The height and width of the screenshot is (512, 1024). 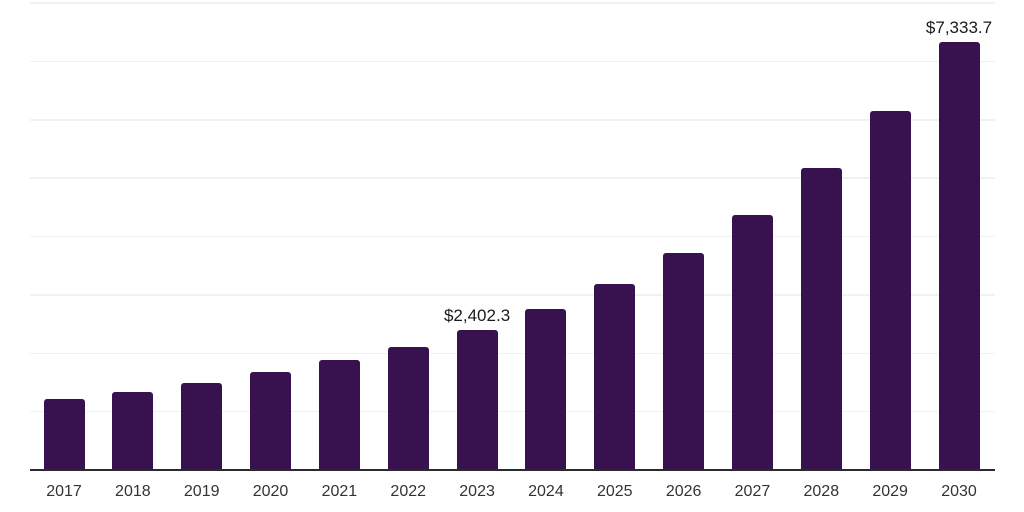 What do you see at coordinates (271, 420) in the screenshot?
I see `bar-2020` at bounding box center [271, 420].